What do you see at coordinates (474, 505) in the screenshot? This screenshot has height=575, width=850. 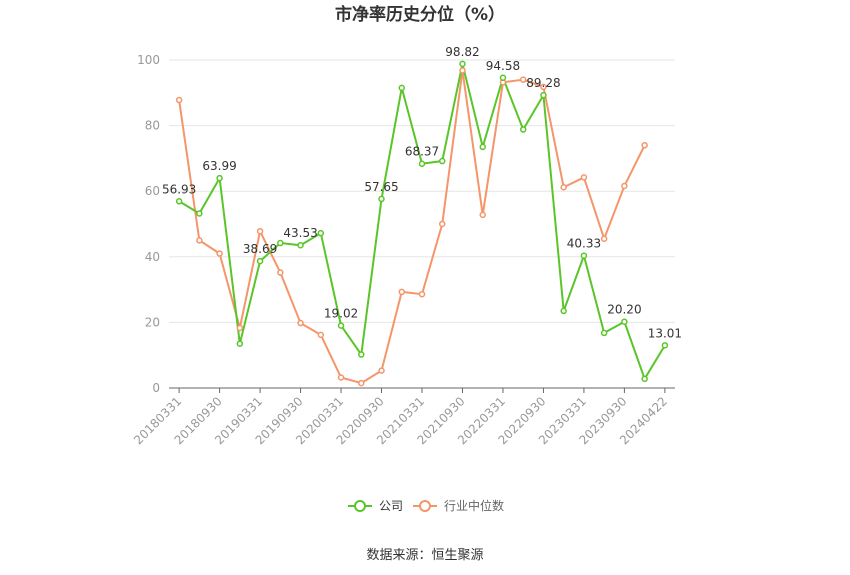 I see `legend-label-industry: 行业中位数` at bounding box center [474, 505].